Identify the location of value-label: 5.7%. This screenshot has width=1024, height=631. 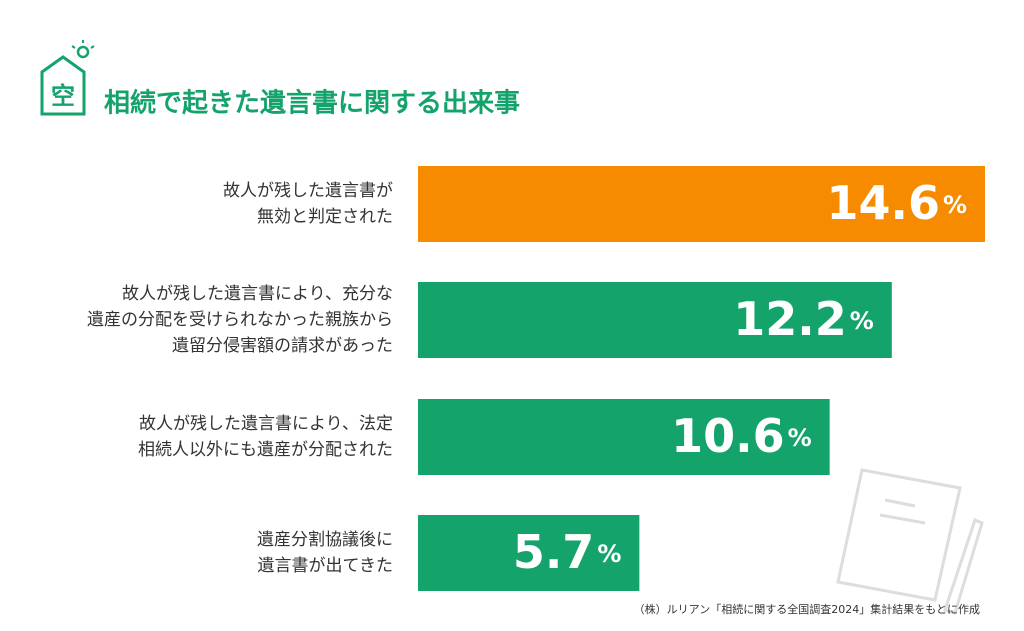
(567, 552).